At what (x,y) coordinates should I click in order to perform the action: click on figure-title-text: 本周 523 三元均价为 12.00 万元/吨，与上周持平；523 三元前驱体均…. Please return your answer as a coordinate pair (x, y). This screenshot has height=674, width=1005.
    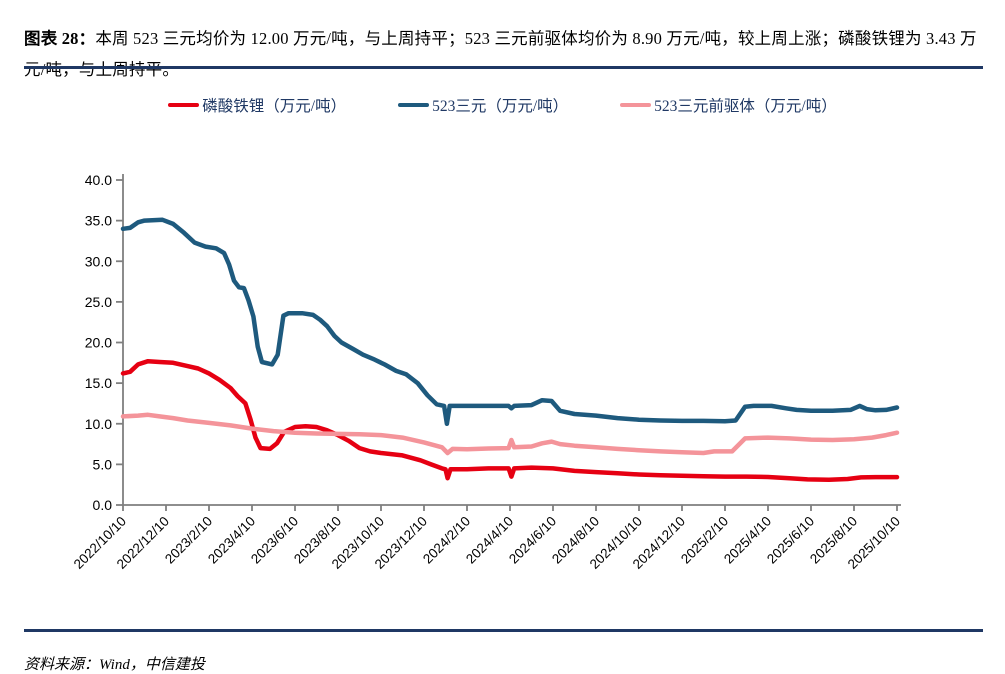
    Looking at the image, I should click on (500, 53).